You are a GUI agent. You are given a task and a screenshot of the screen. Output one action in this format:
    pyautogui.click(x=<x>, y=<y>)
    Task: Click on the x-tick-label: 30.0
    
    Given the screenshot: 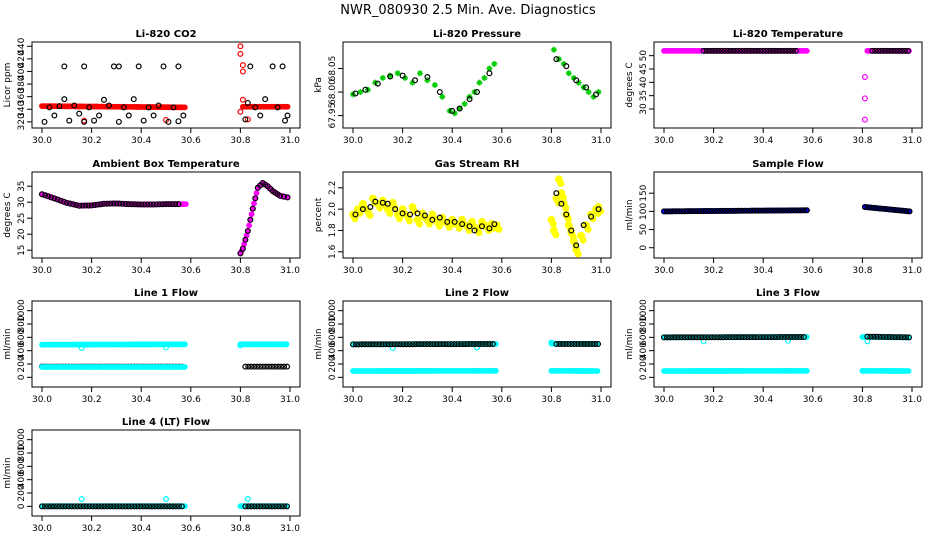 What is the action you would take?
    pyautogui.click(x=664, y=400)
    